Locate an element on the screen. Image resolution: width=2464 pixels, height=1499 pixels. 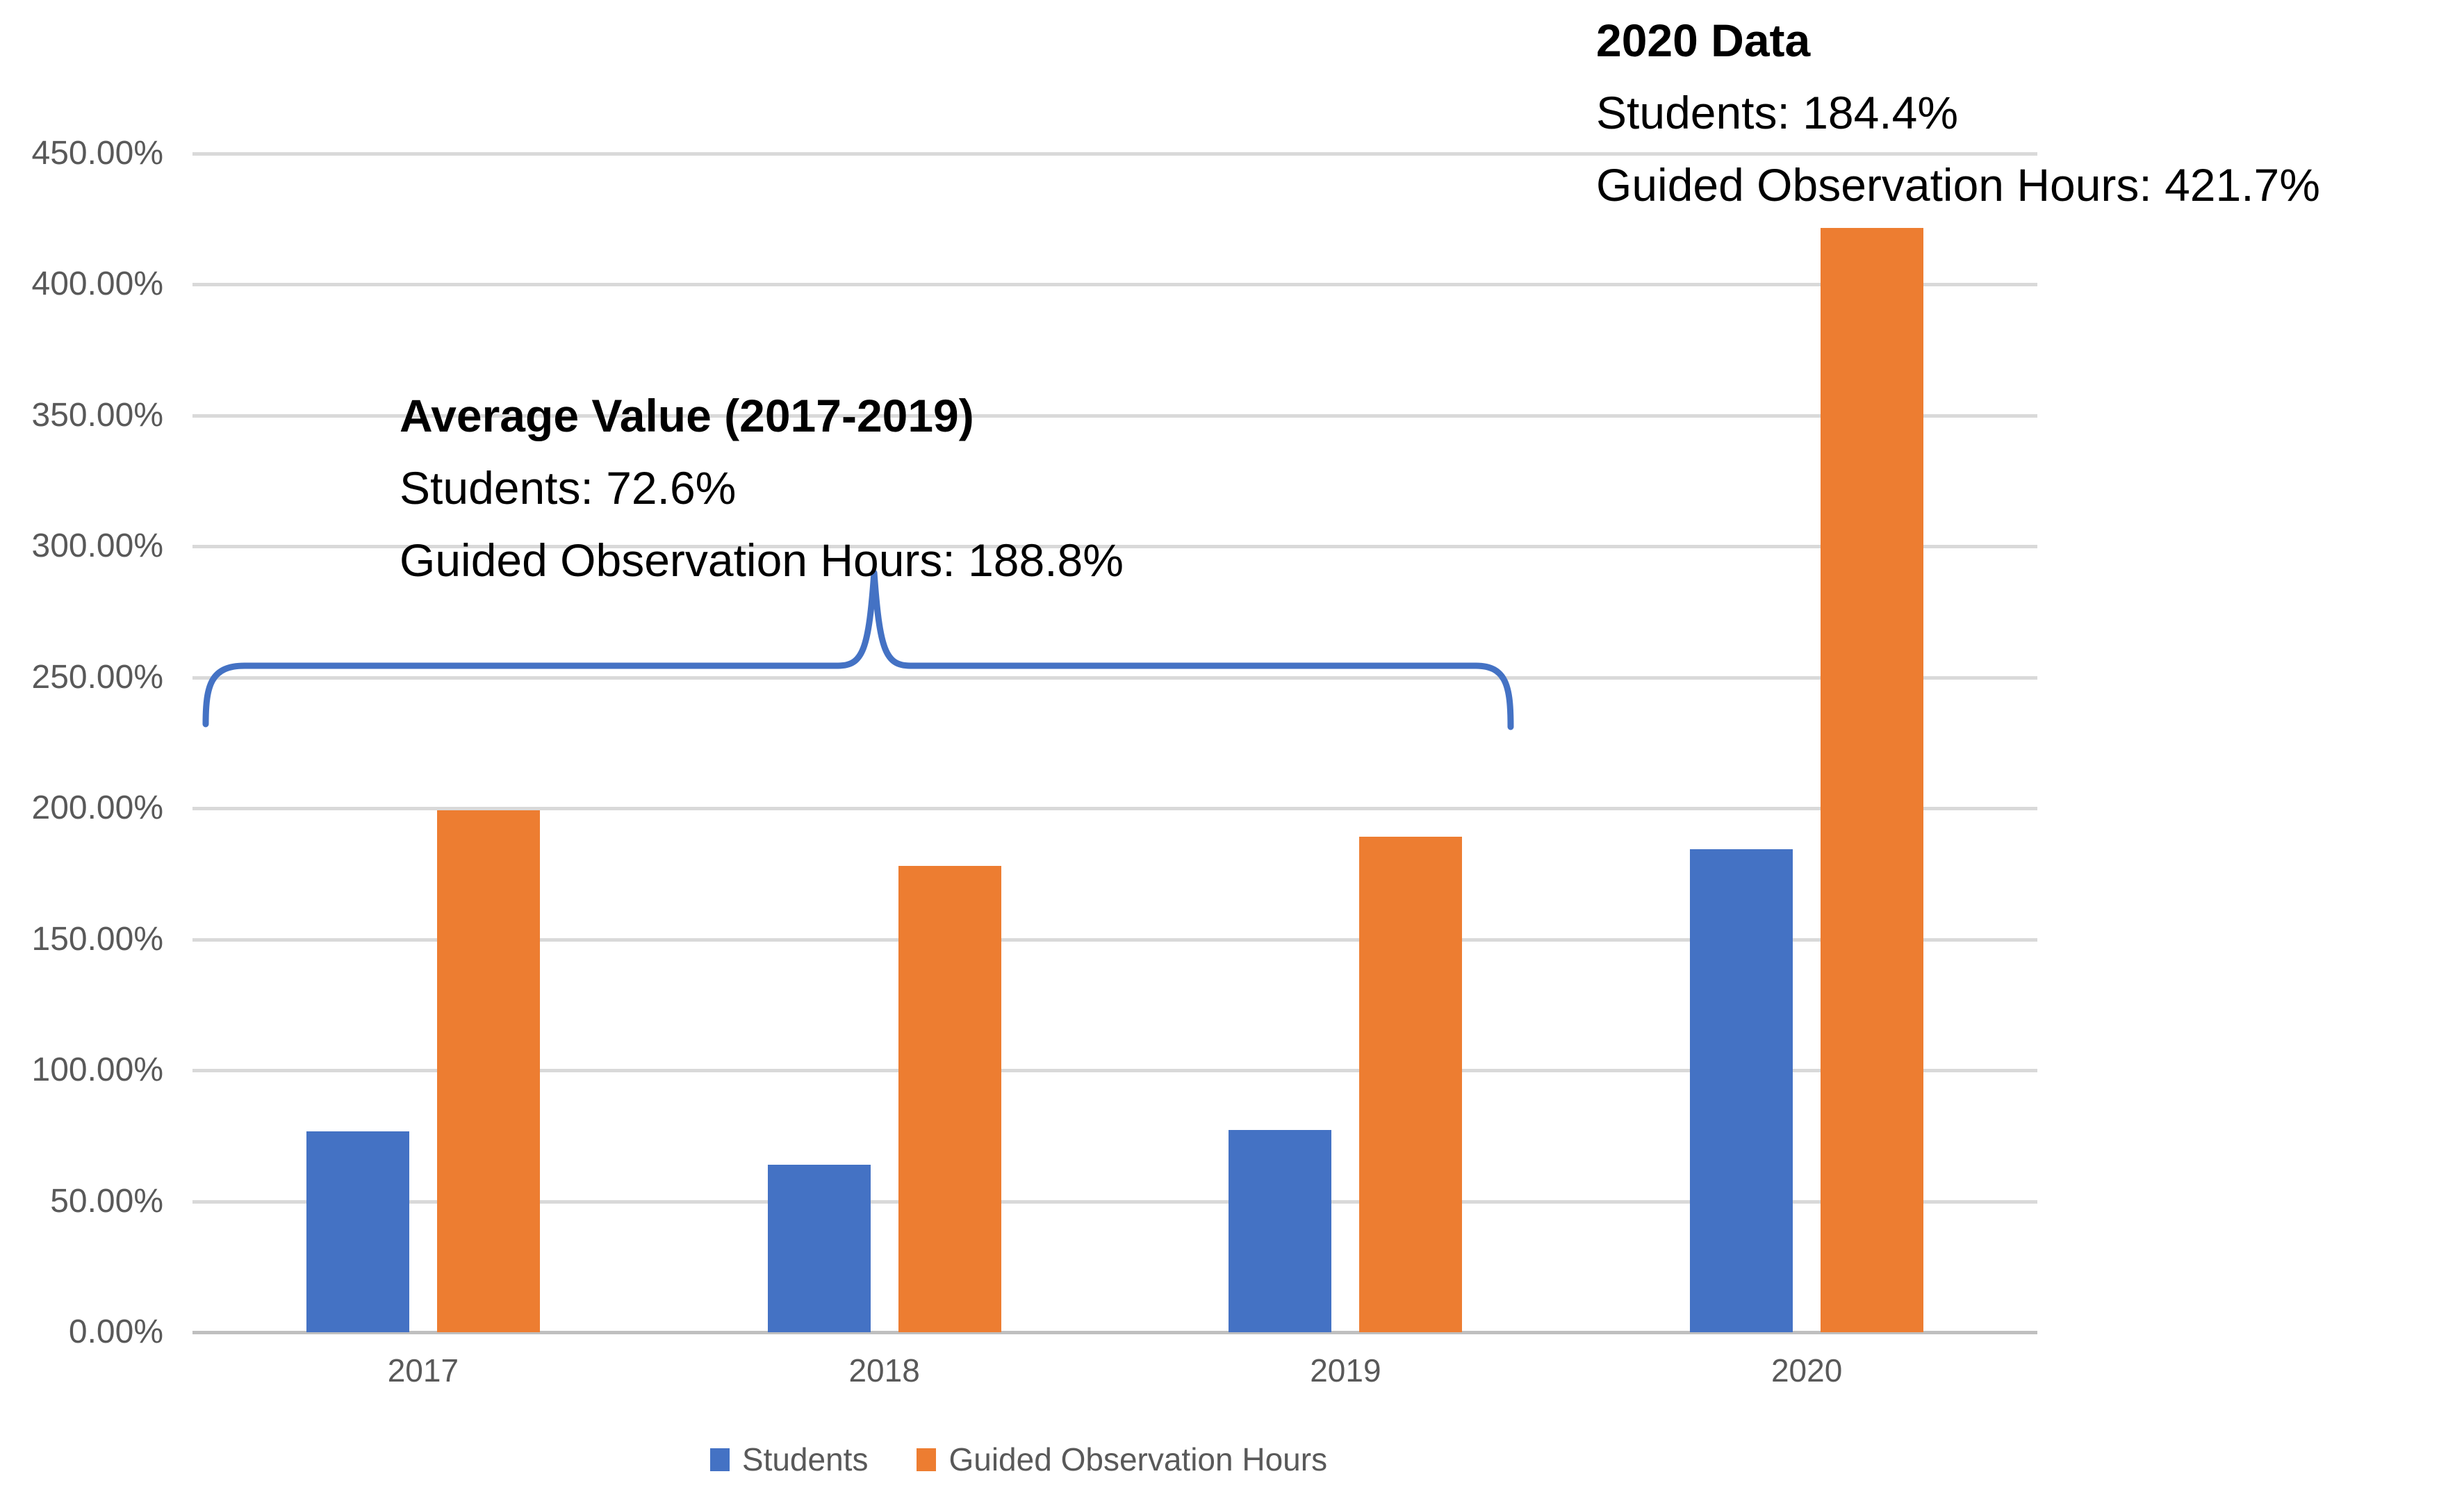
bar-group-2019 is located at coordinates (1346, 743).